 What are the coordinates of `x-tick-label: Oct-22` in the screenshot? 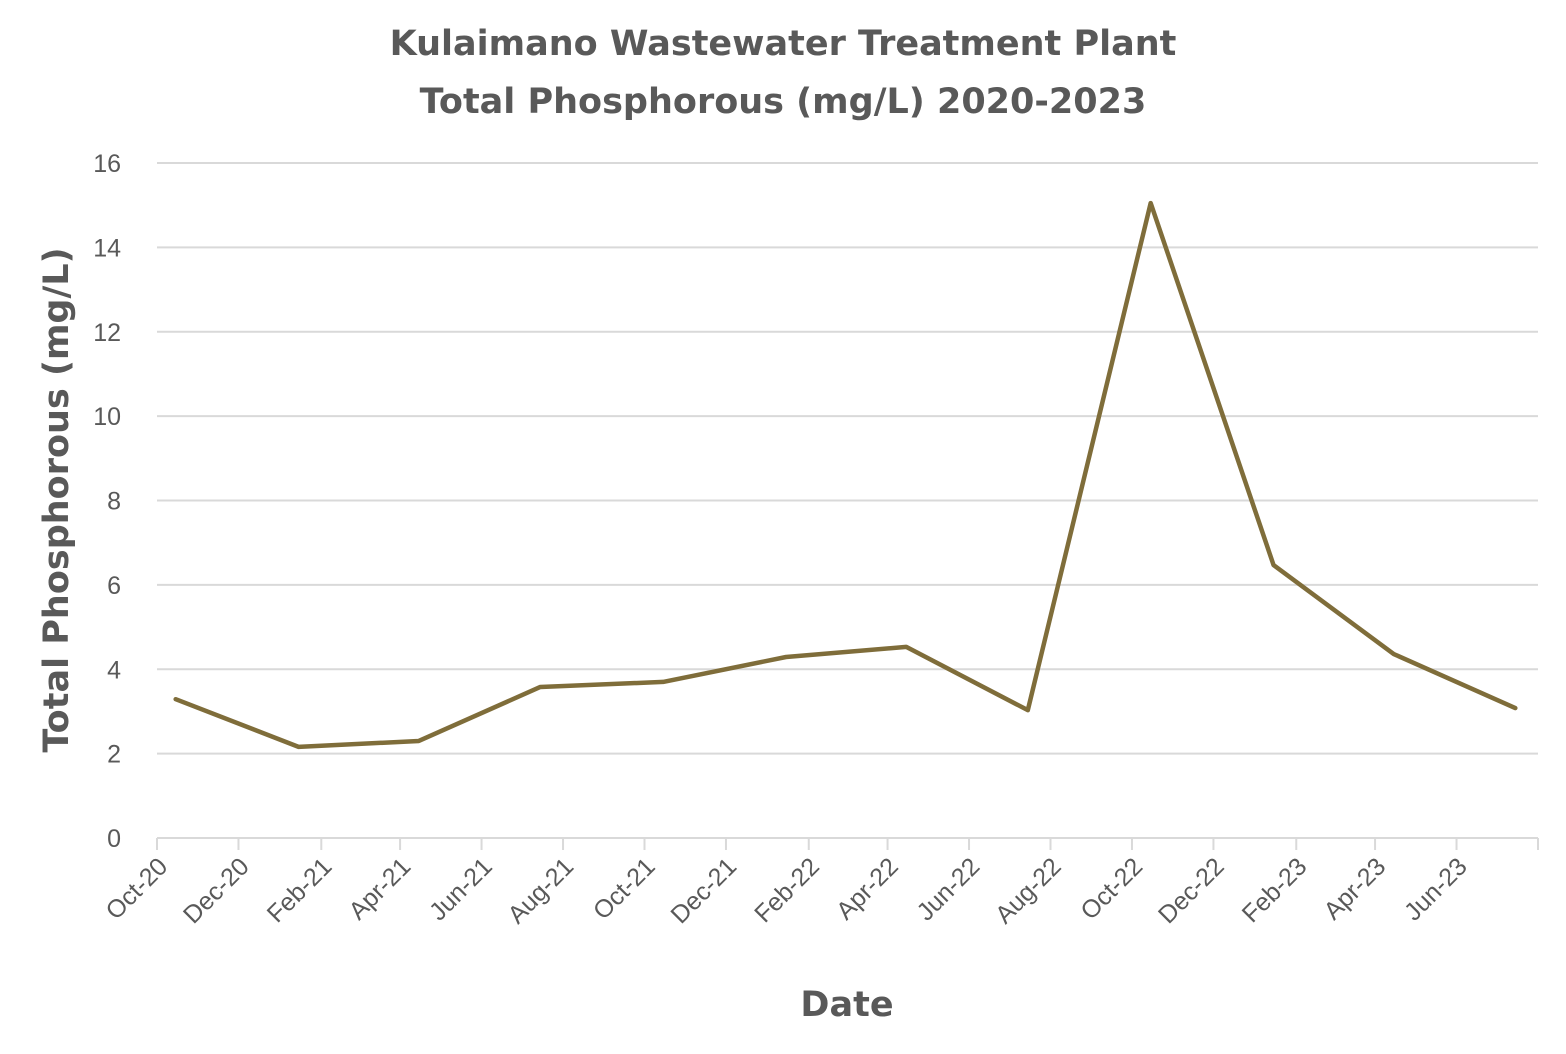 It's located at (1111, 888).